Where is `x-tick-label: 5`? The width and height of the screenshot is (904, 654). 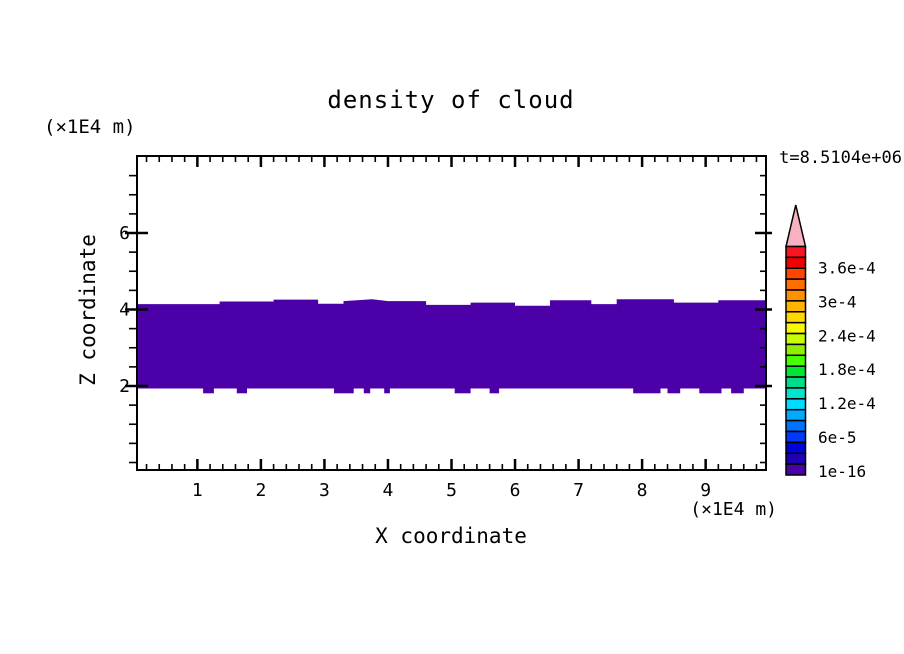 x-tick-label: 5 is located at coordinates (451, 490).